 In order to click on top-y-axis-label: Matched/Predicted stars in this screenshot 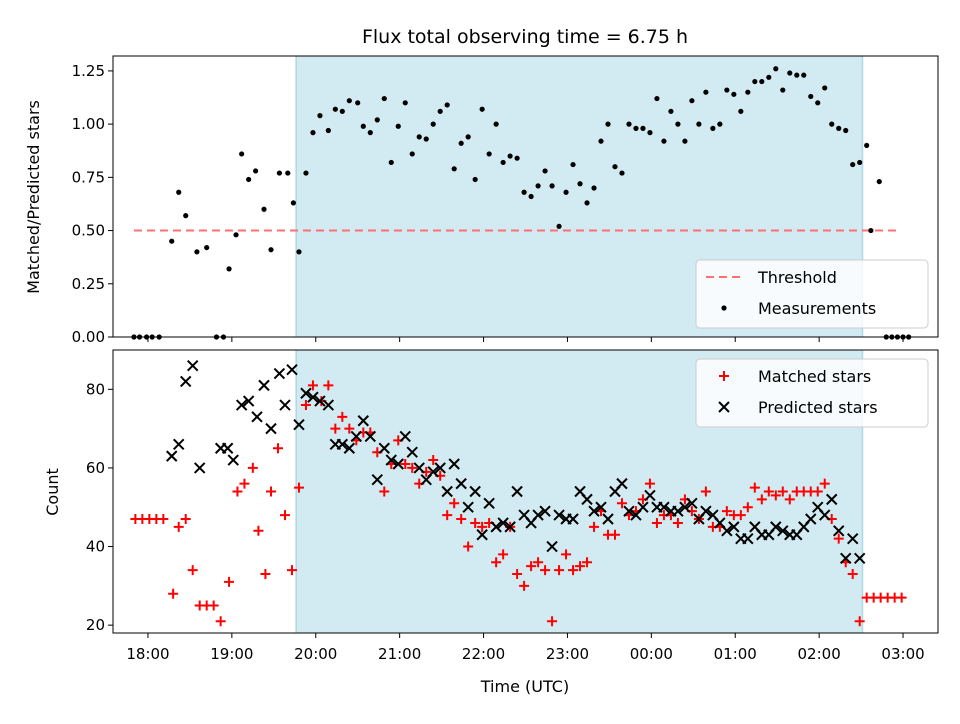, I will do `click(33, 197)`.